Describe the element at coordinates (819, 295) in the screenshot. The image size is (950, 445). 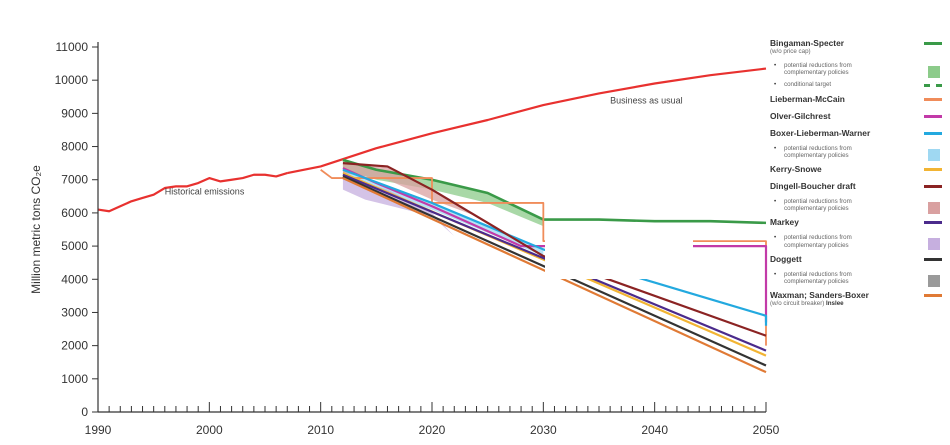
I see `legend-item-name: Waxman; Sanders-Boxer` at that location.